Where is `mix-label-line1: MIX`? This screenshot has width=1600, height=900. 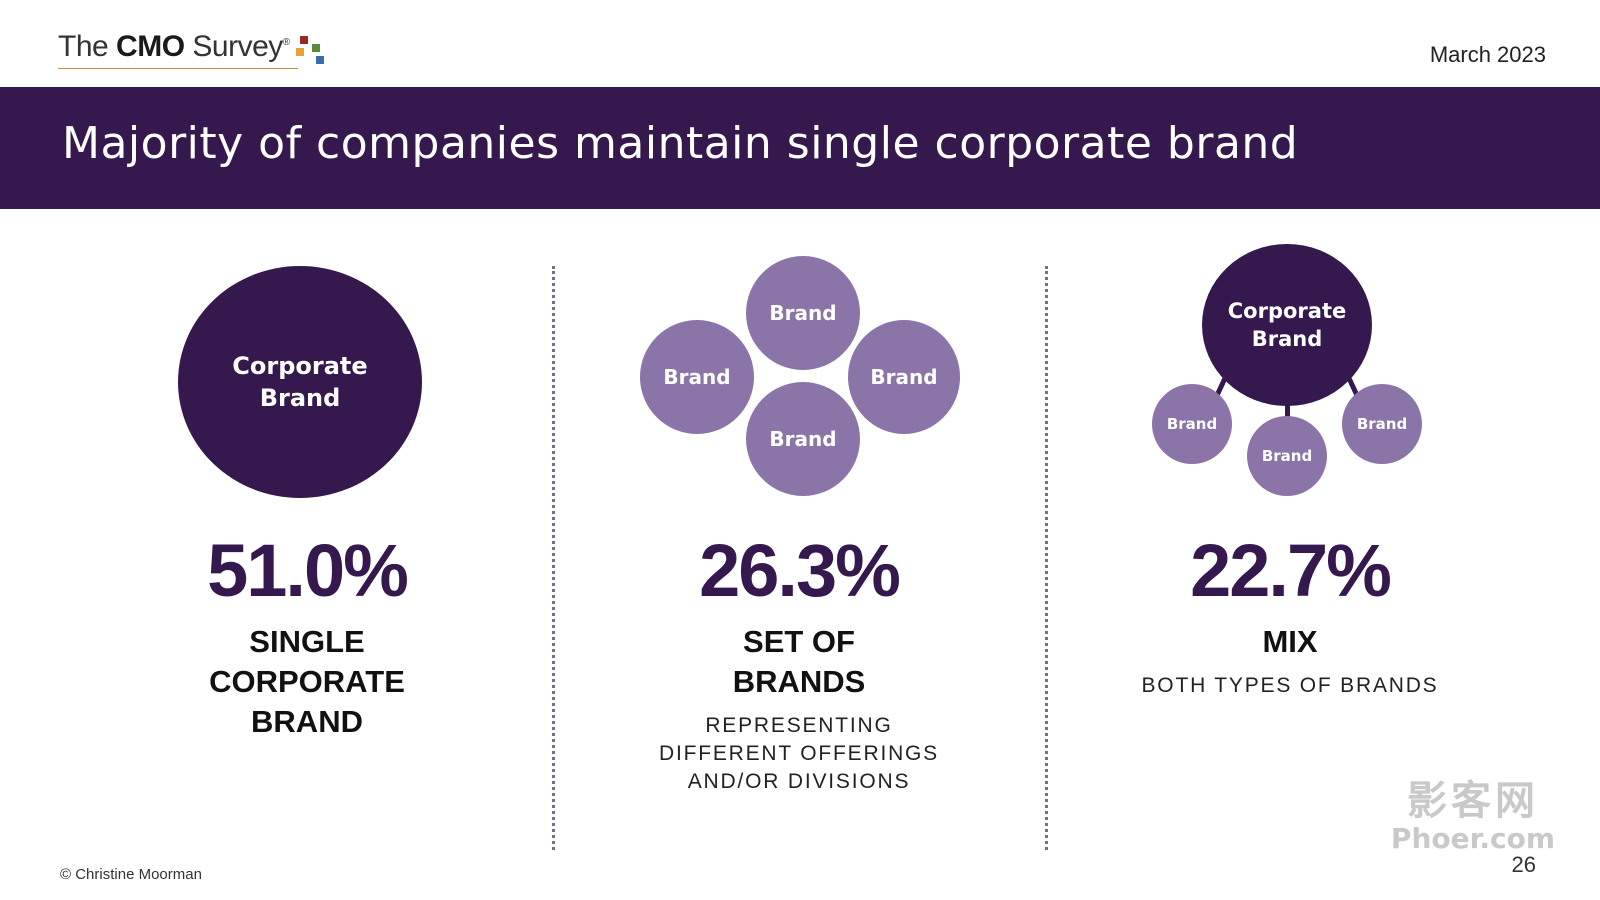 mix-label-line1: MIX is located at coordinates (1290, 641).